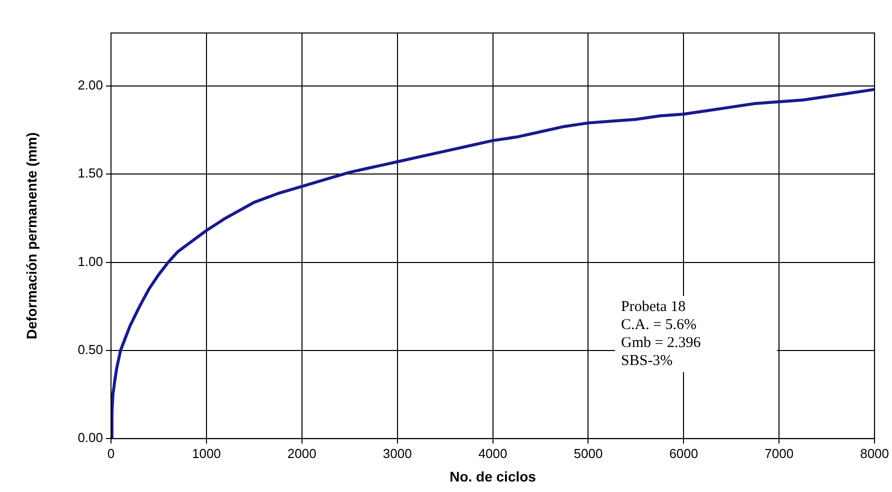  Describe the element at coordinates (779, 453) in the screenshot. I see `x-tick-label: 7000` at that location.